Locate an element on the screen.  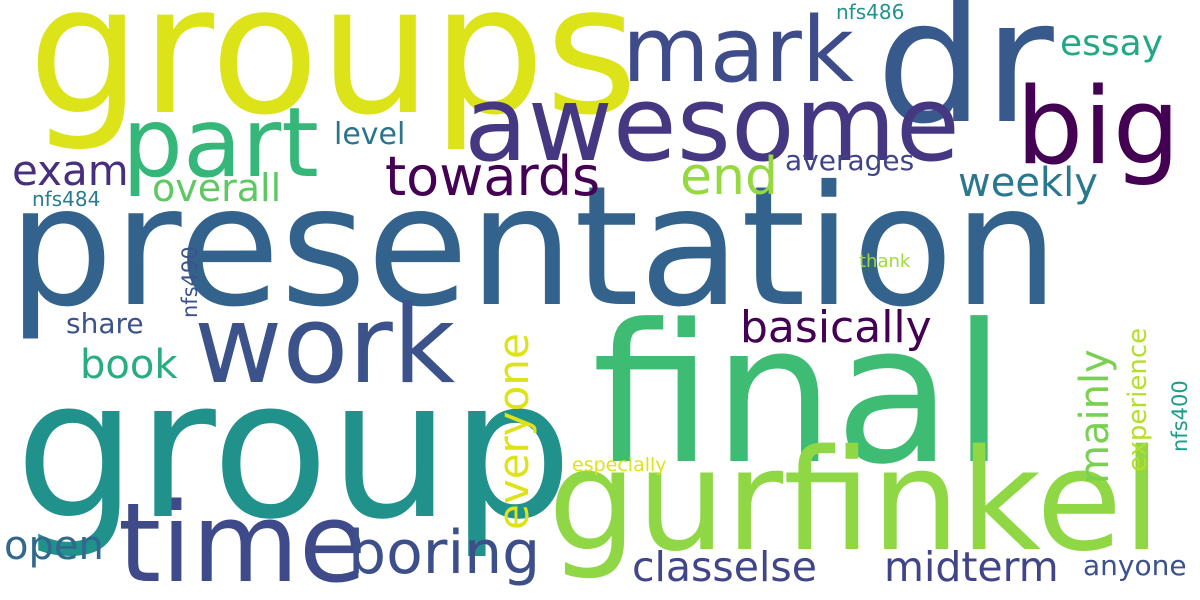
word-midterm: midterm is located at coordinates (971, 567).